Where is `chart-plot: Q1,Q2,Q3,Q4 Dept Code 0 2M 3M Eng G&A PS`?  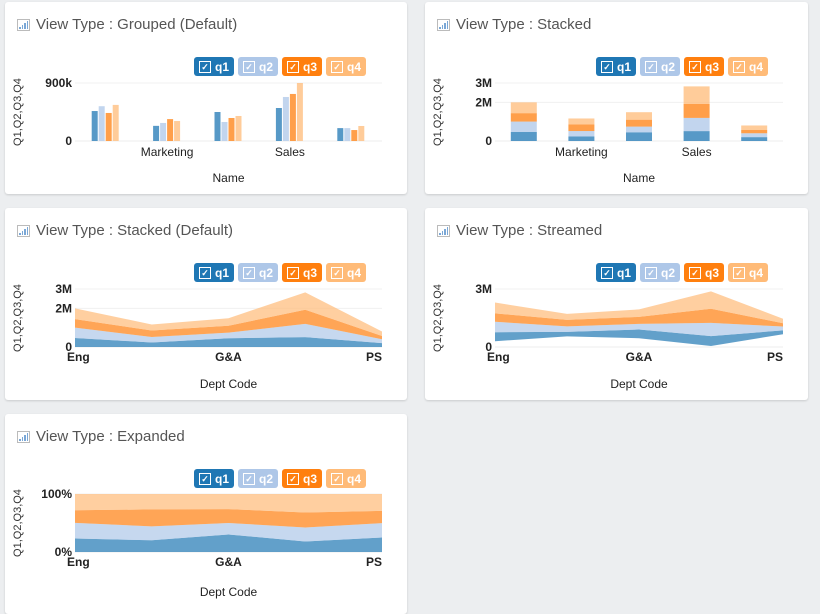
chart-plot: Q1,Q2,Q3,Q4 Dept Code 0 2M 3M Eng G&A PS is located at coordinates (197, 336).